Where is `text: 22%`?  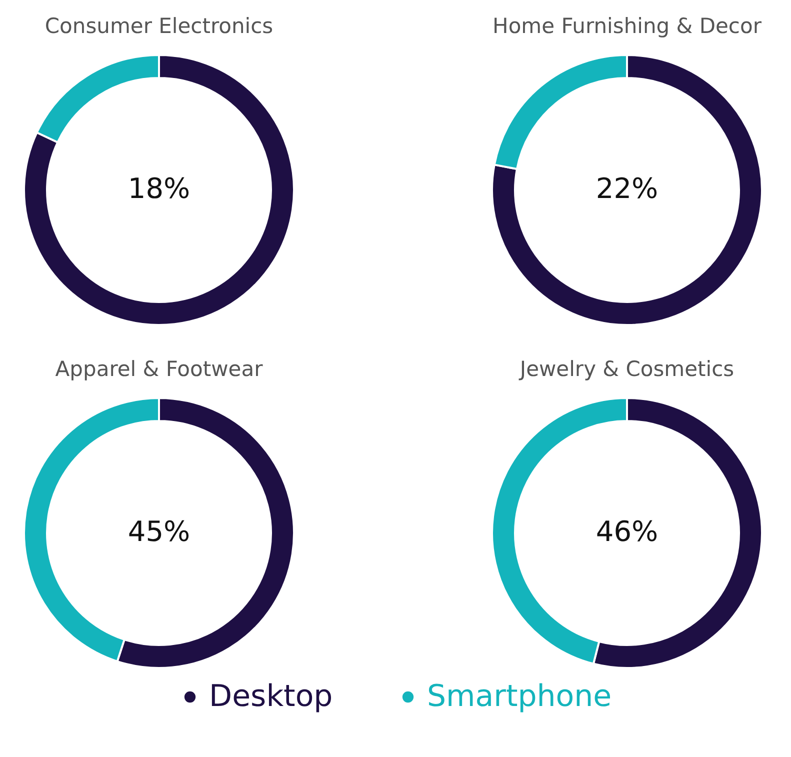 text: 22% is located at coordinates (627, 188).